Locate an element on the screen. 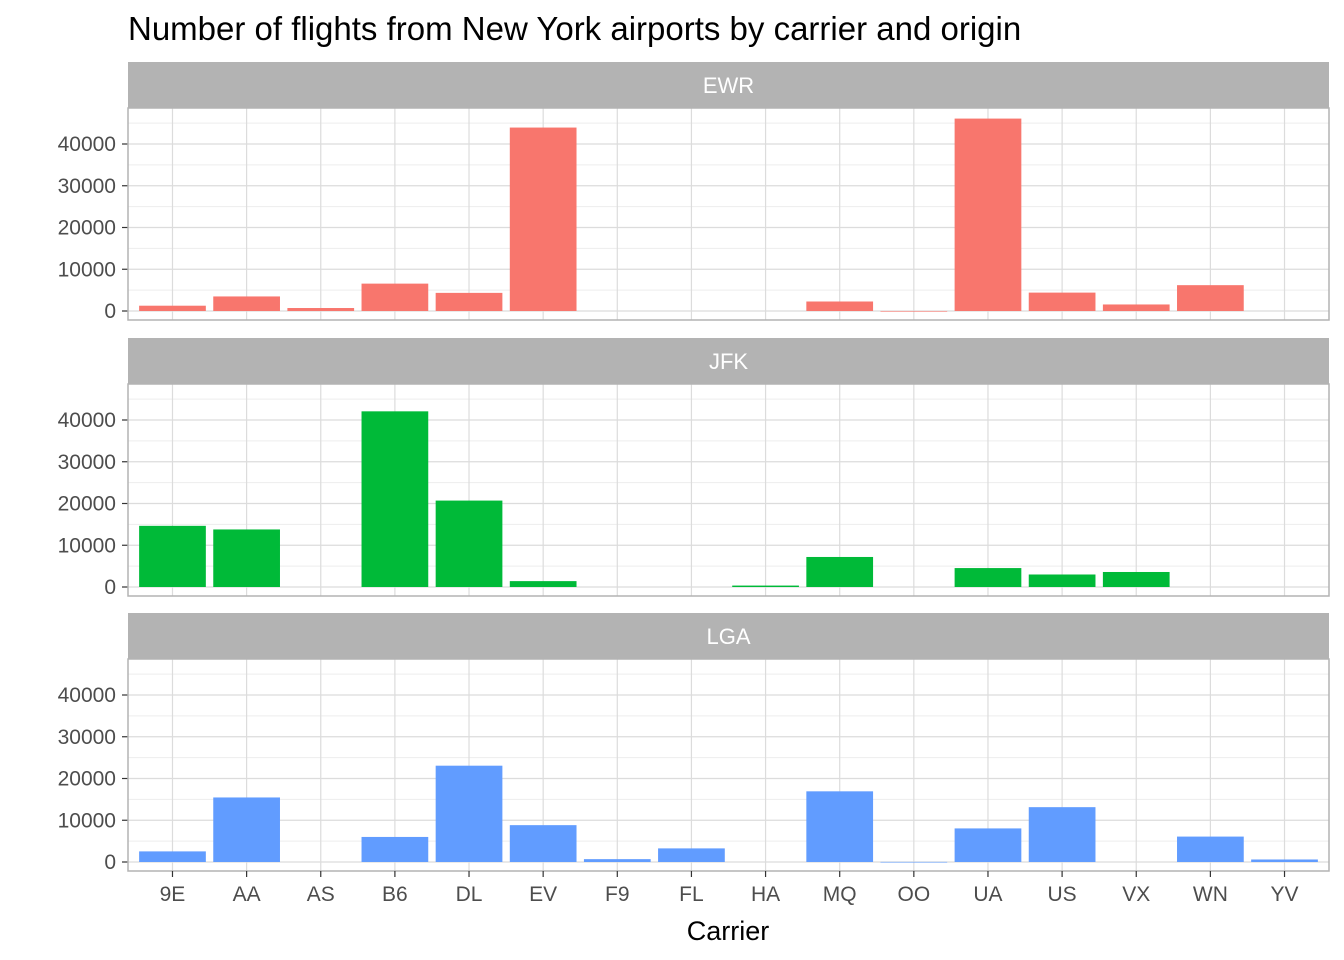  facet-strip-label: EWR is located at coordinates (728, 85).